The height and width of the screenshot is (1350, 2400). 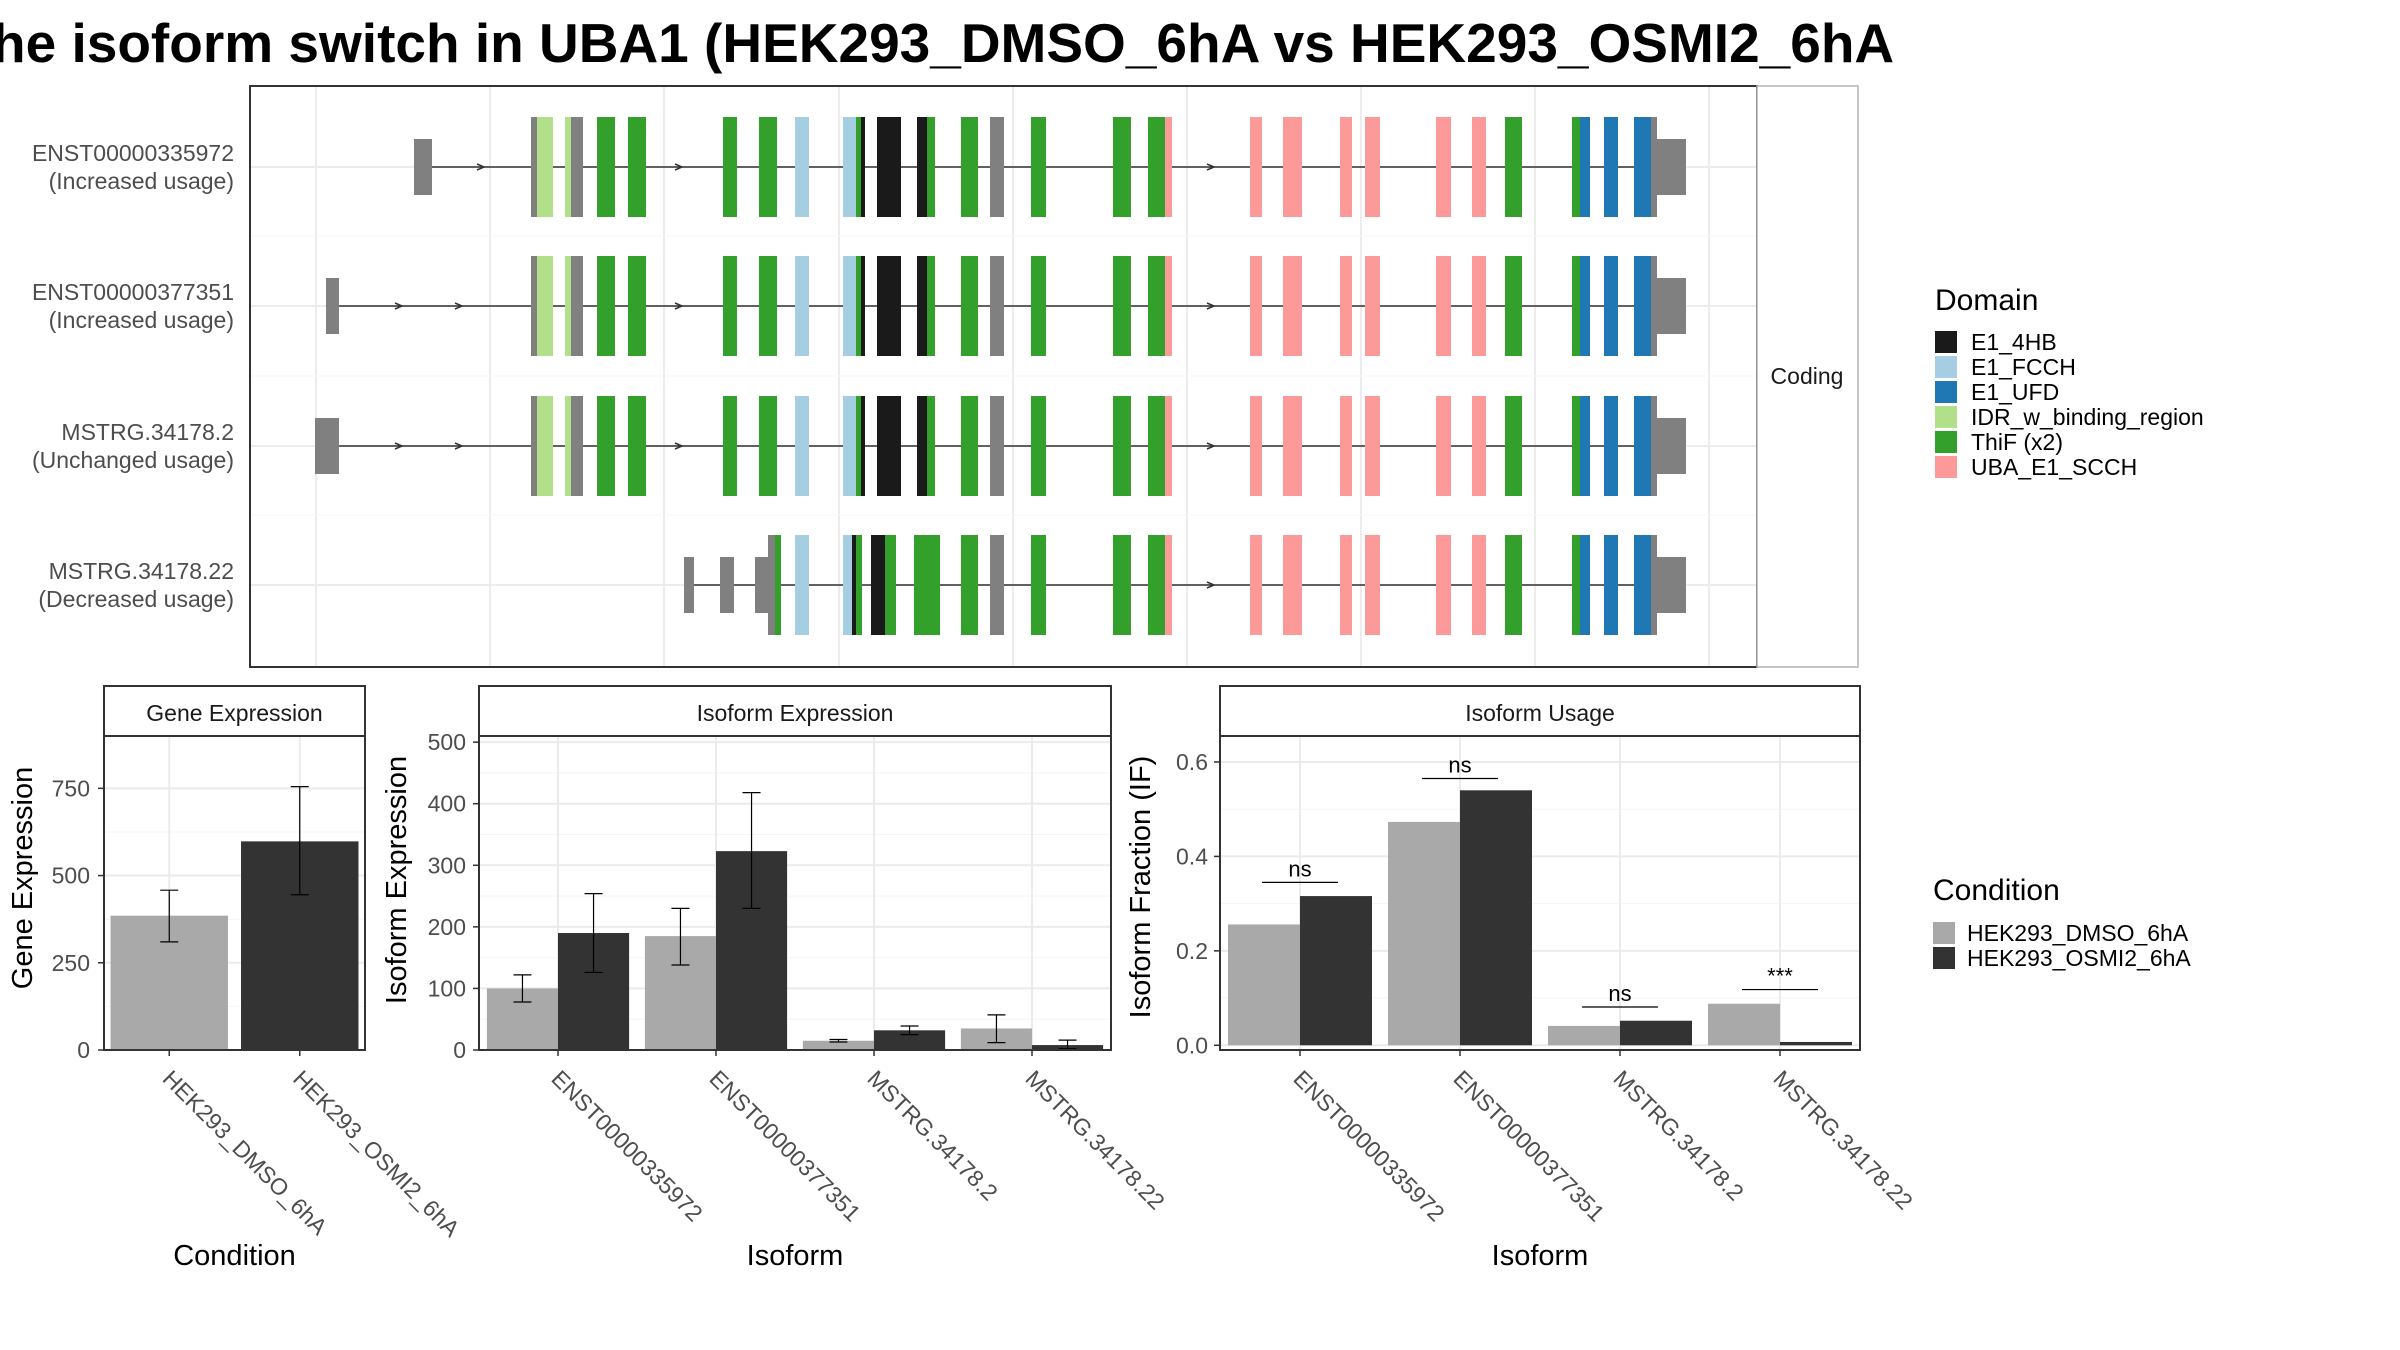 I want to click on y-axis-title: Gene Expression, so click(x=23, y=878).